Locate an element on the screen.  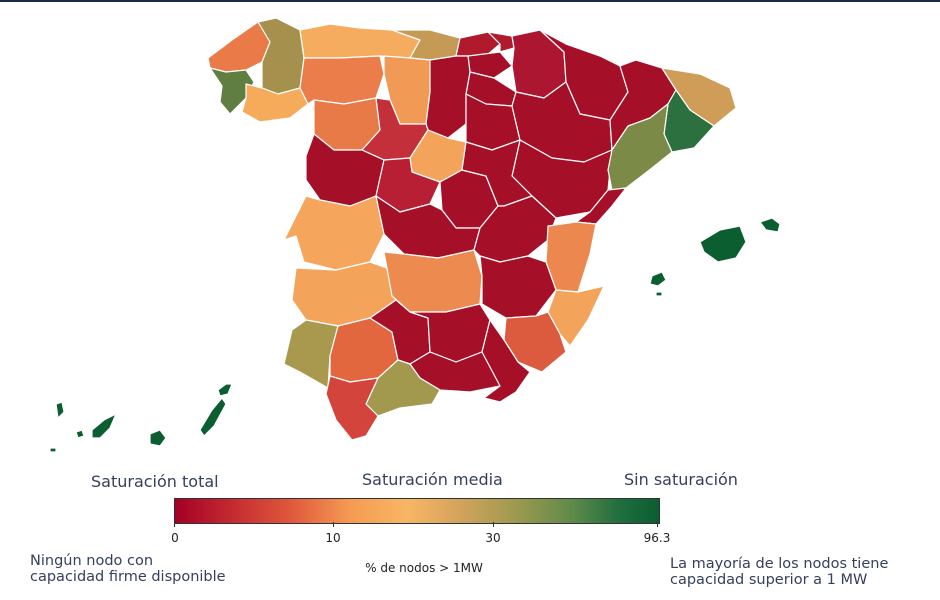
province-a-coruna is located at coordinates (239, 46).